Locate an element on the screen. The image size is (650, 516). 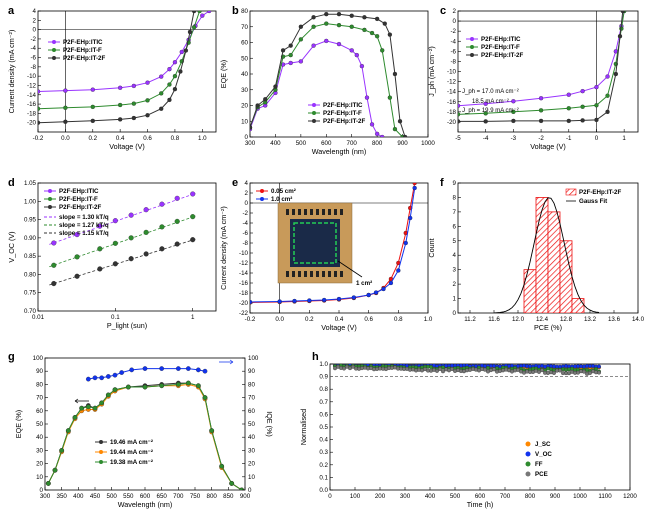
x-tick-label: 400 is located at coordinates (275, 143).